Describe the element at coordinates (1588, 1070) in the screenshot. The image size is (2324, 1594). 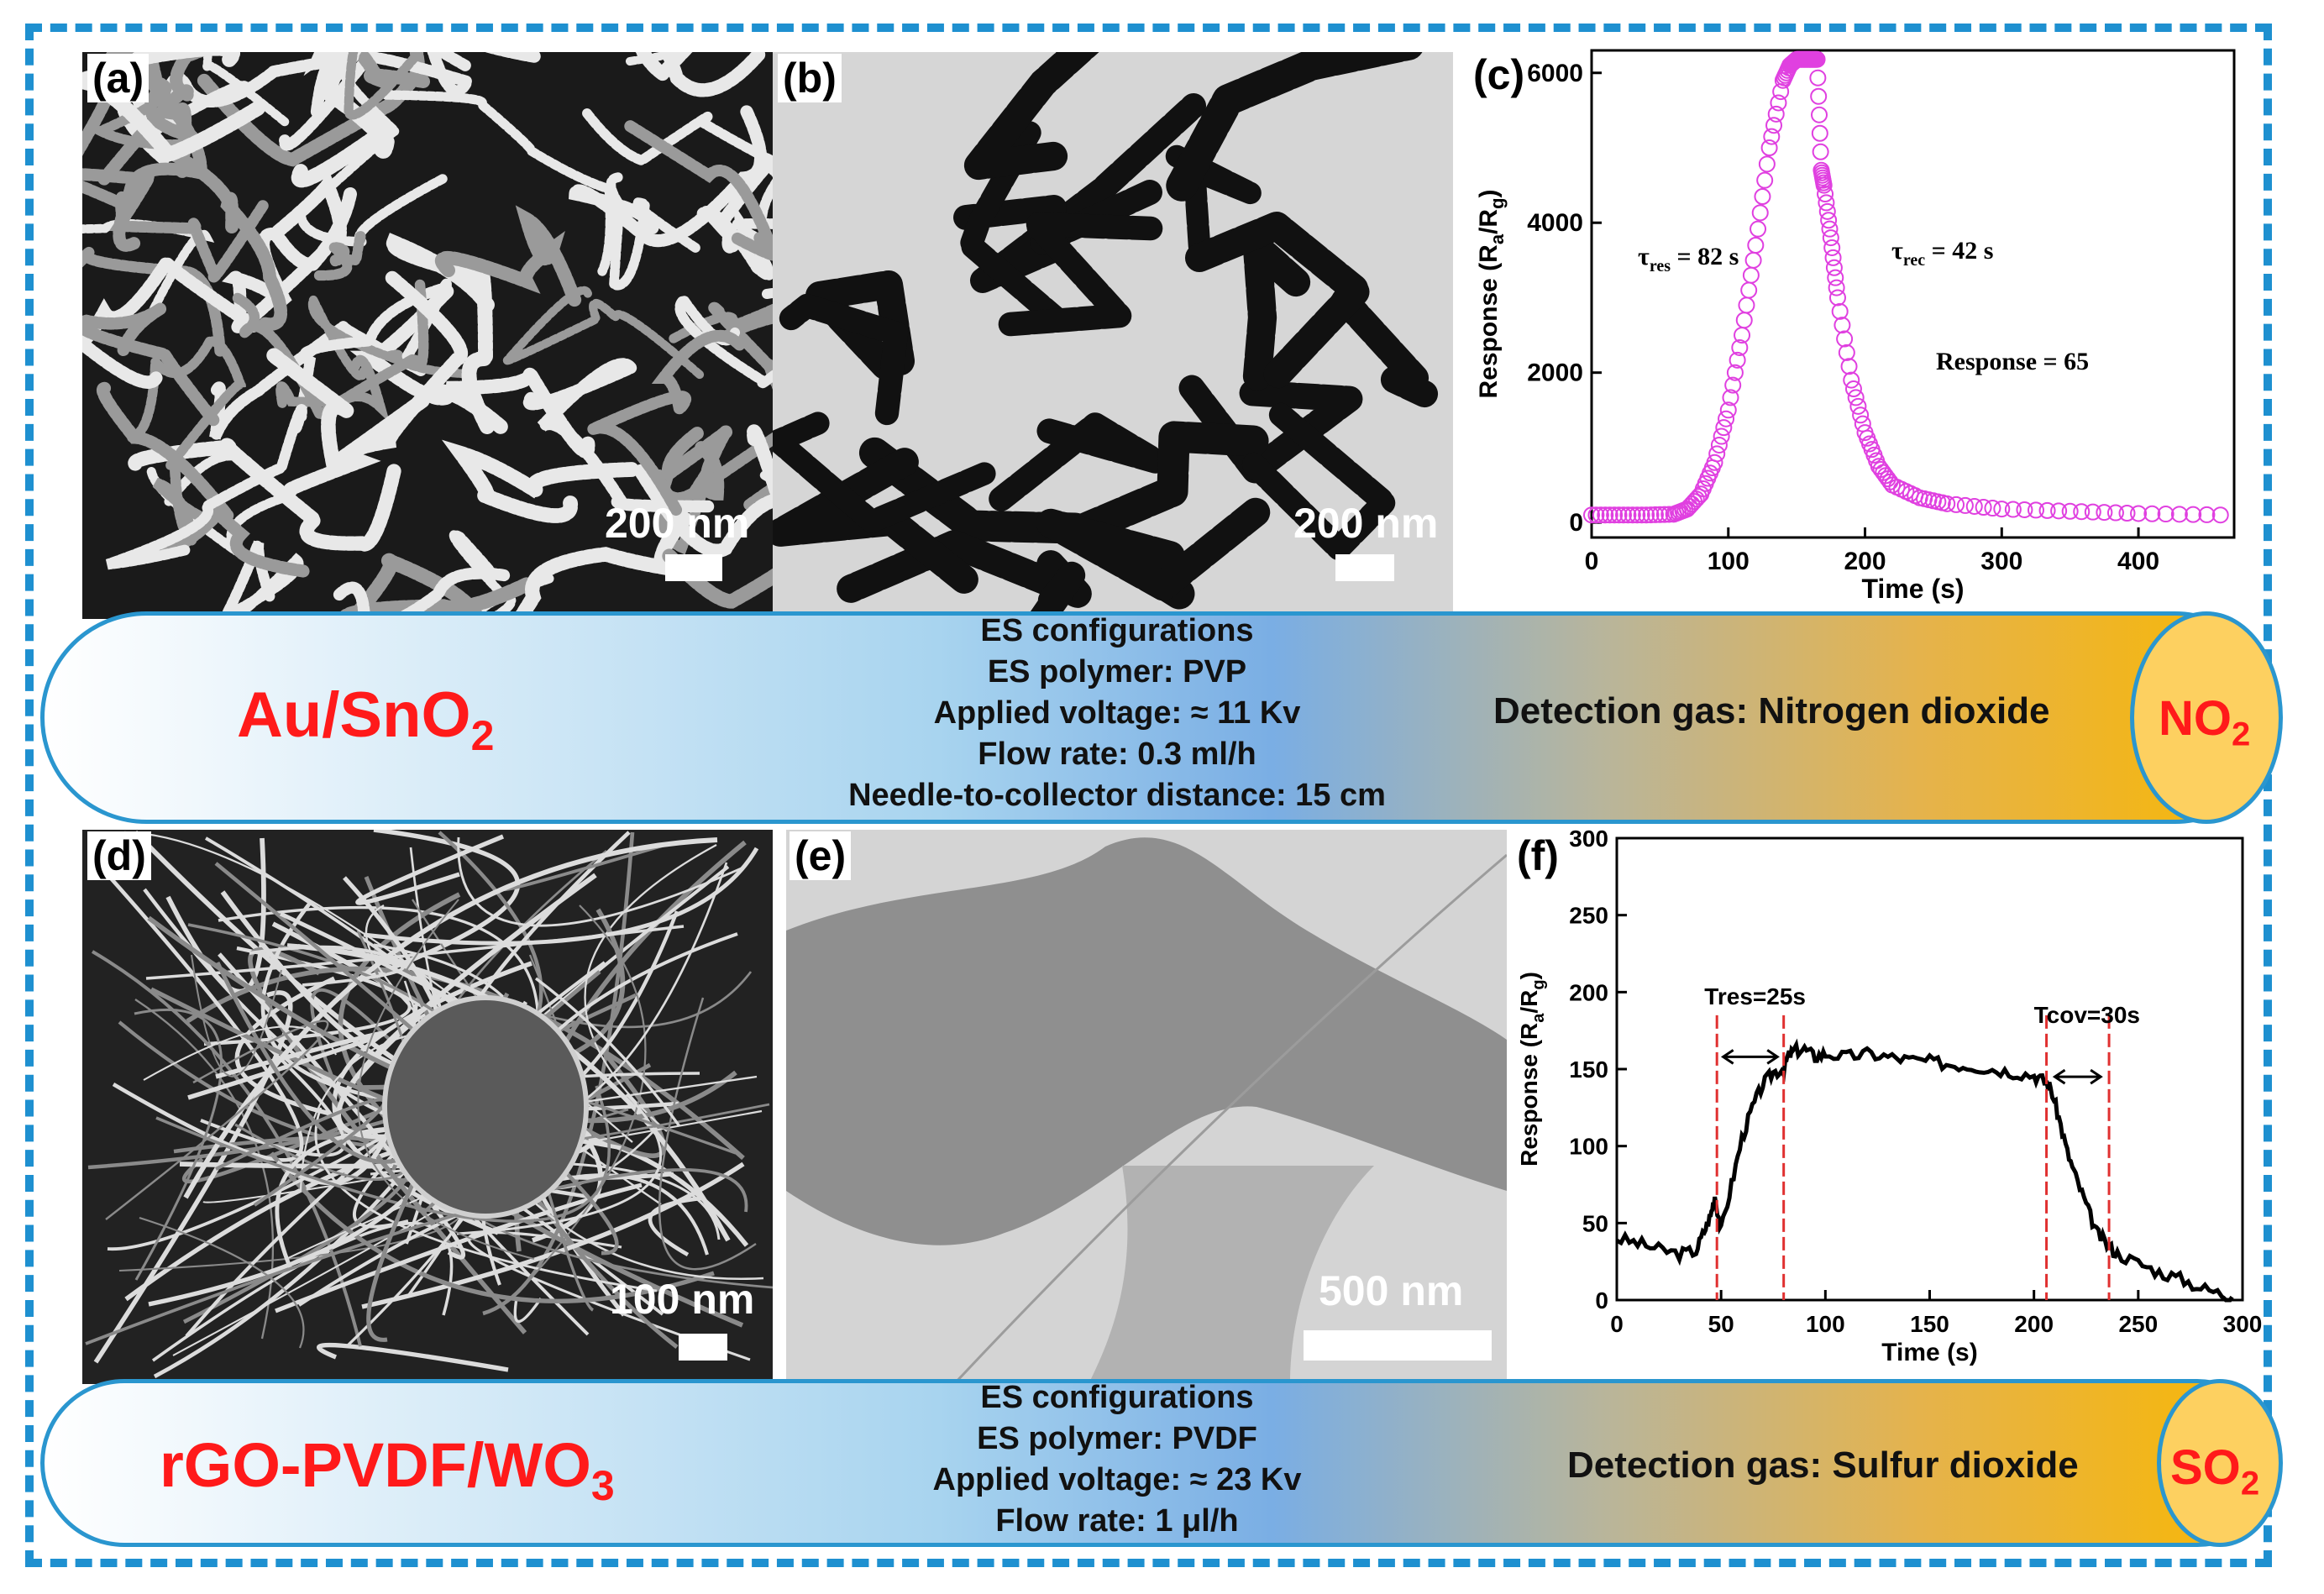
I see `y-tick-label: 150` at that location.